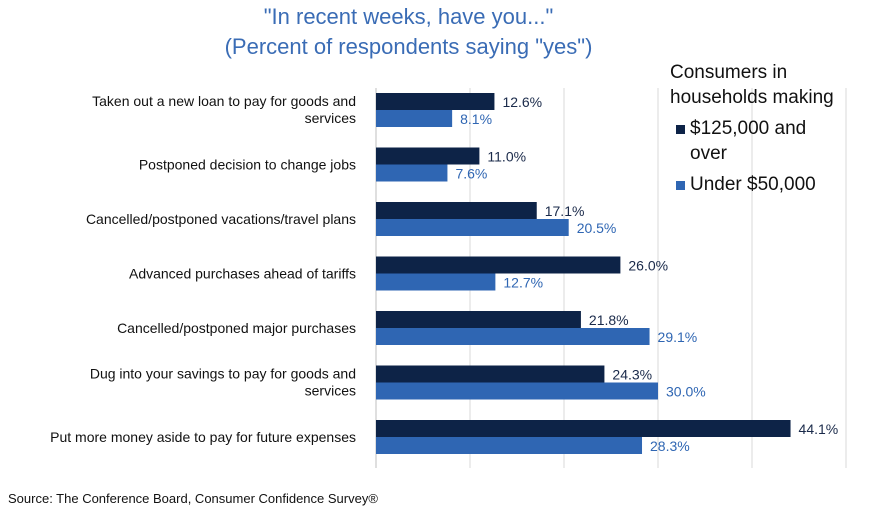 This screenshot has width=873, height=515. Describe the element at coordinates (236, 328) in the screenshot. I see `category-label: Cancelled/postponed major purchases` at that location.